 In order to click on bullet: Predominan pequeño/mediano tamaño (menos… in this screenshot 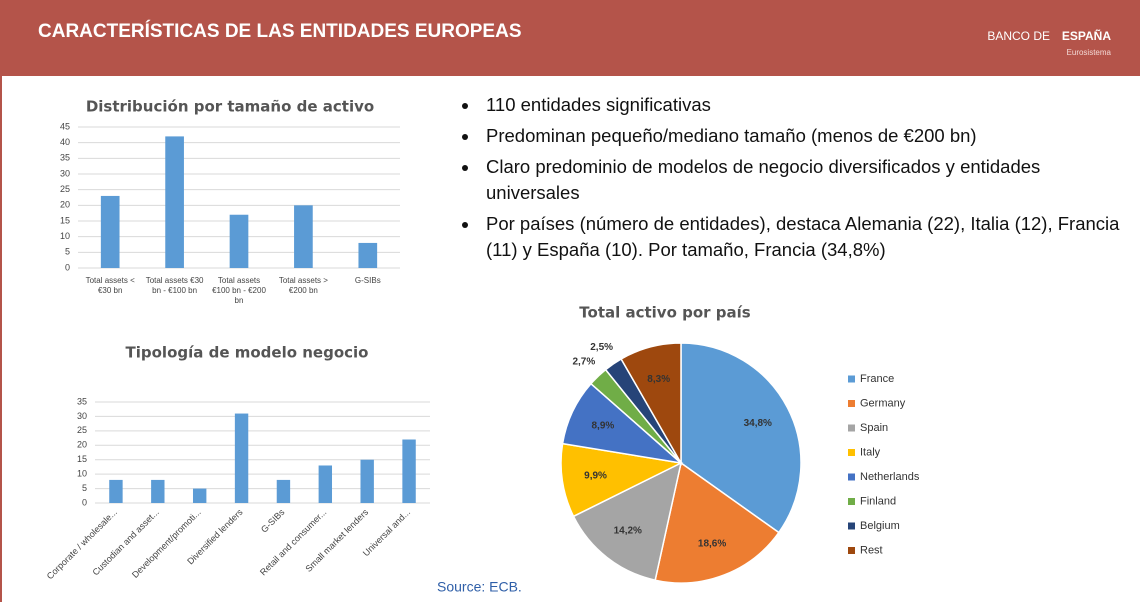, I will do `click(800, 136)`.